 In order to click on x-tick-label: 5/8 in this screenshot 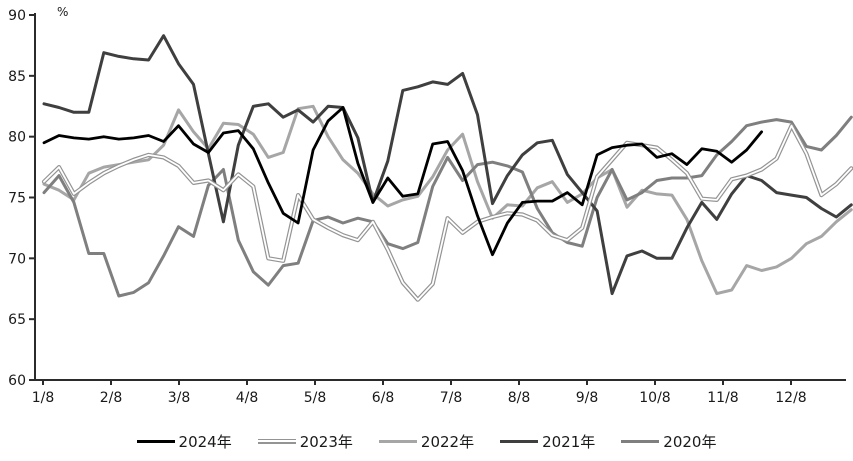, I will do `click(315, 398)`.